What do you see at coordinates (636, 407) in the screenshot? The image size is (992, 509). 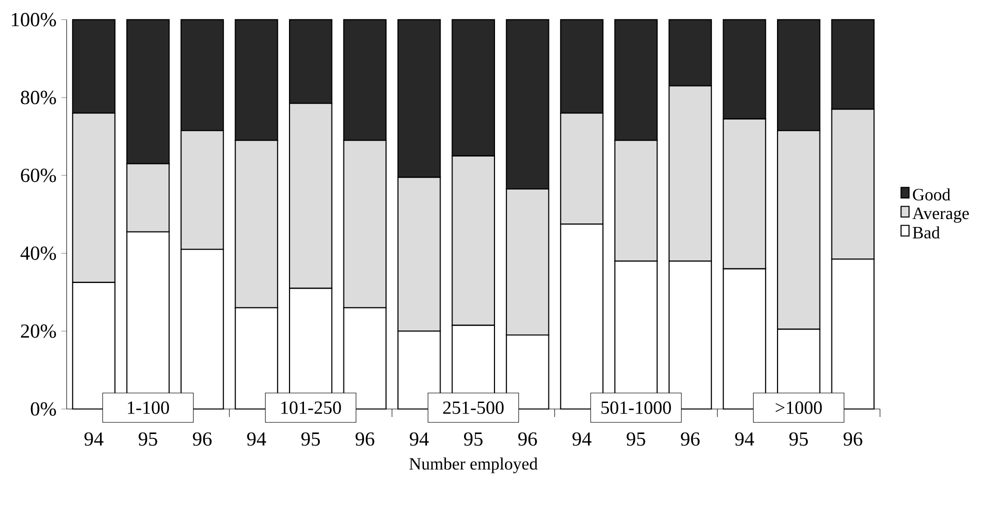 I see `annotation: 501-1000` at bounding box center [636, 407].